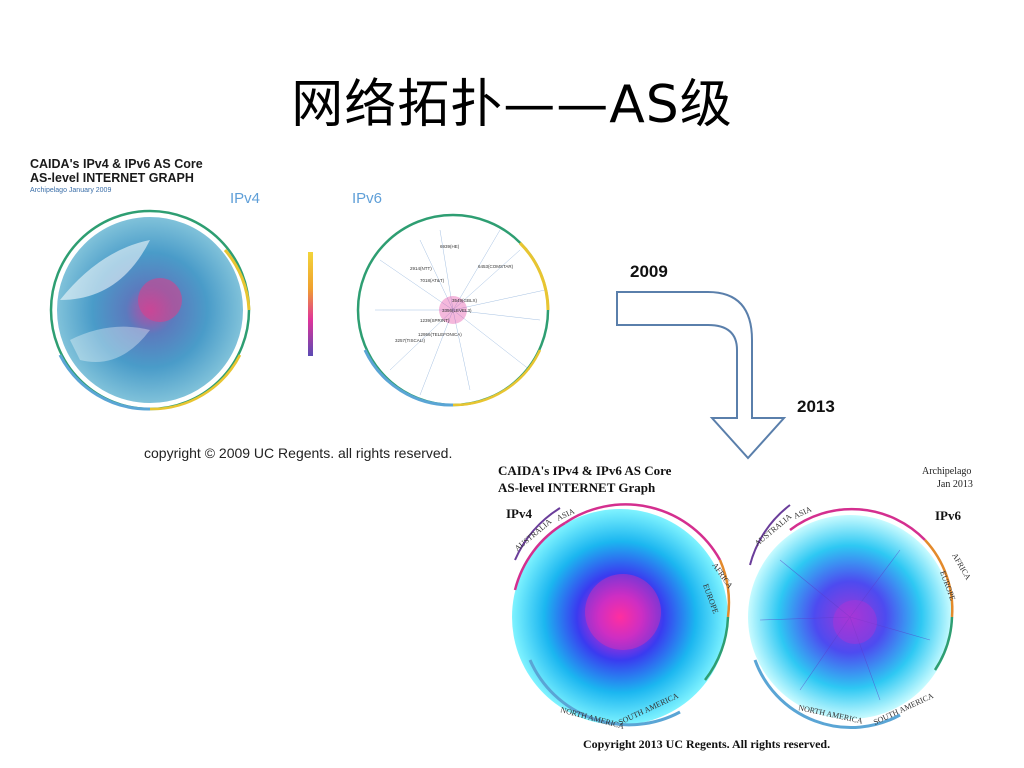  Describe the element at coordinates (410, 340) in the screenshot. I see `ipv6-node-label: 3257(TISCALI)` at that location.